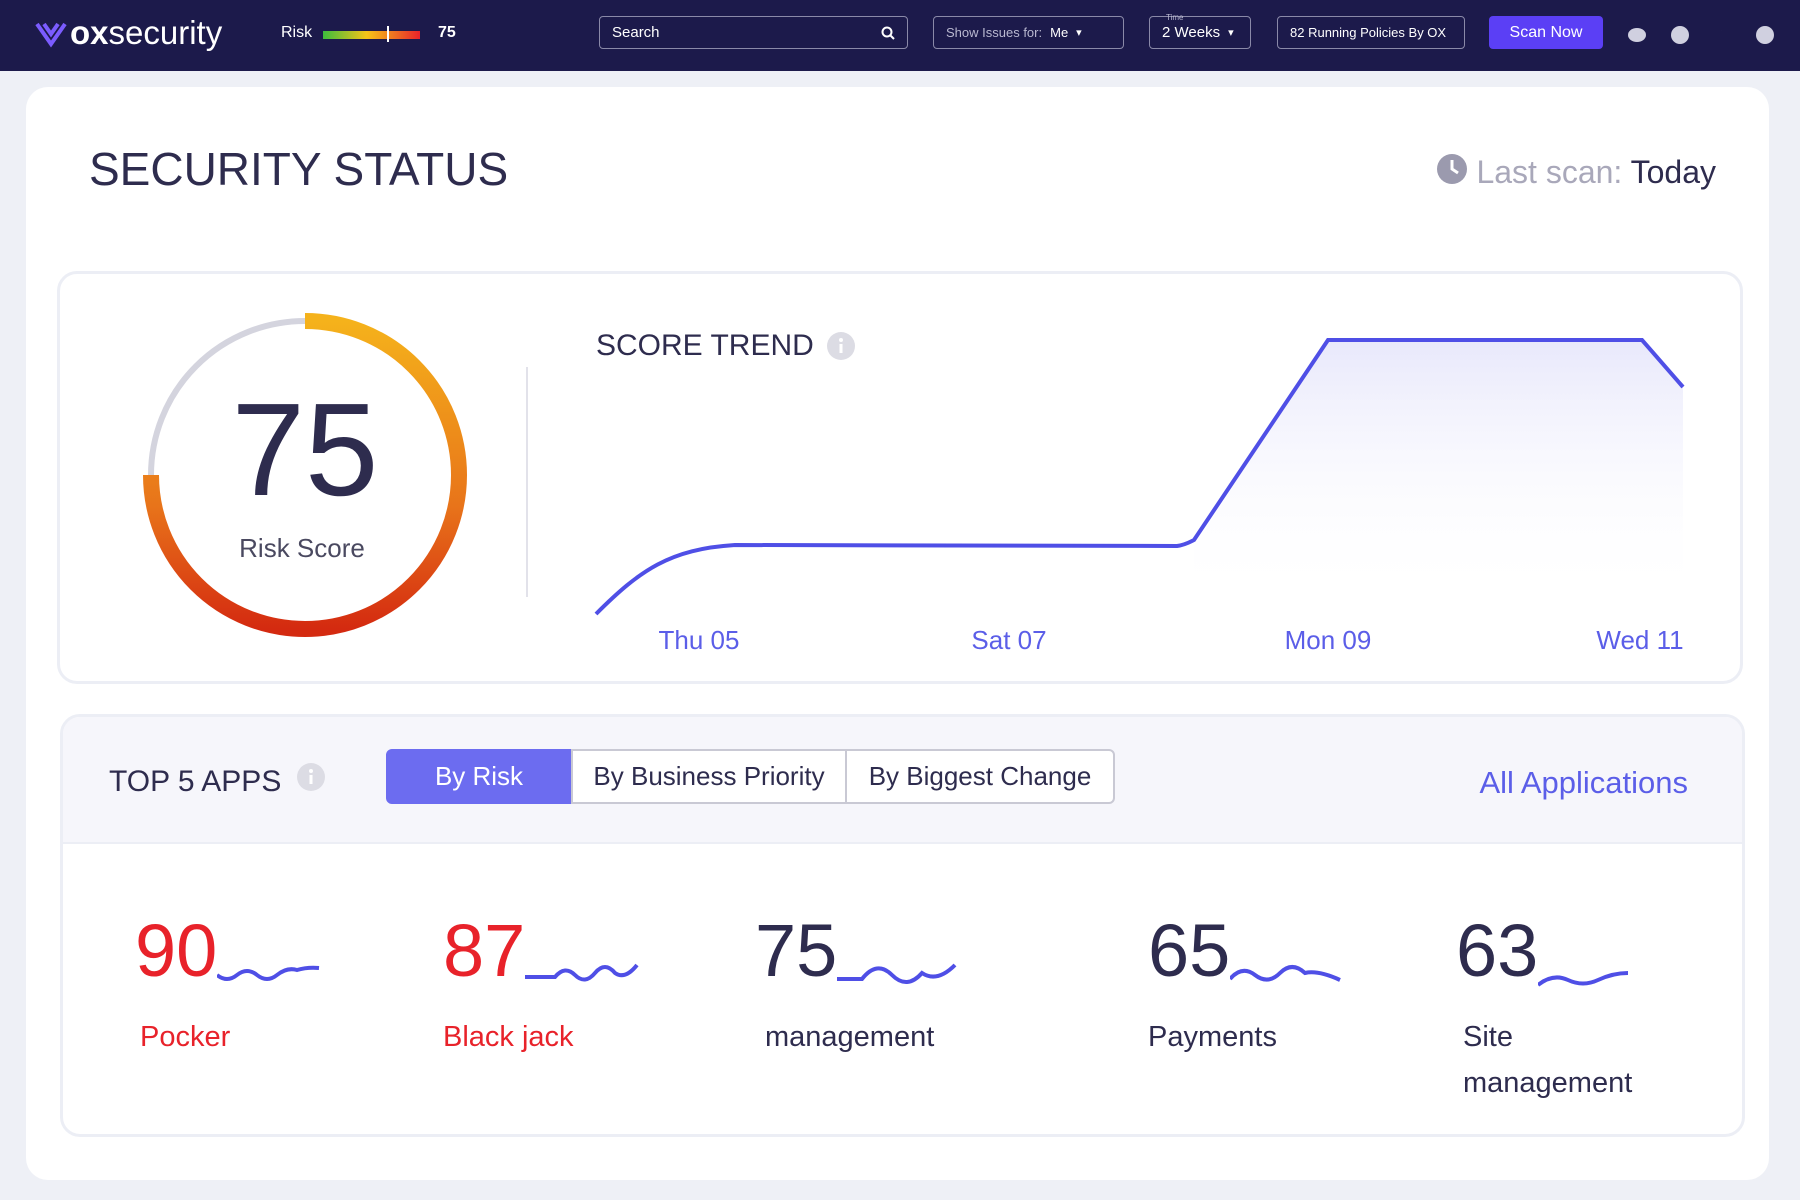 The height and width of the screenshot is (1200, 1800). Describe the element at coordinates (299, 169) in the screenshot. I see `page-title: SECURITY STATUS` at that location.